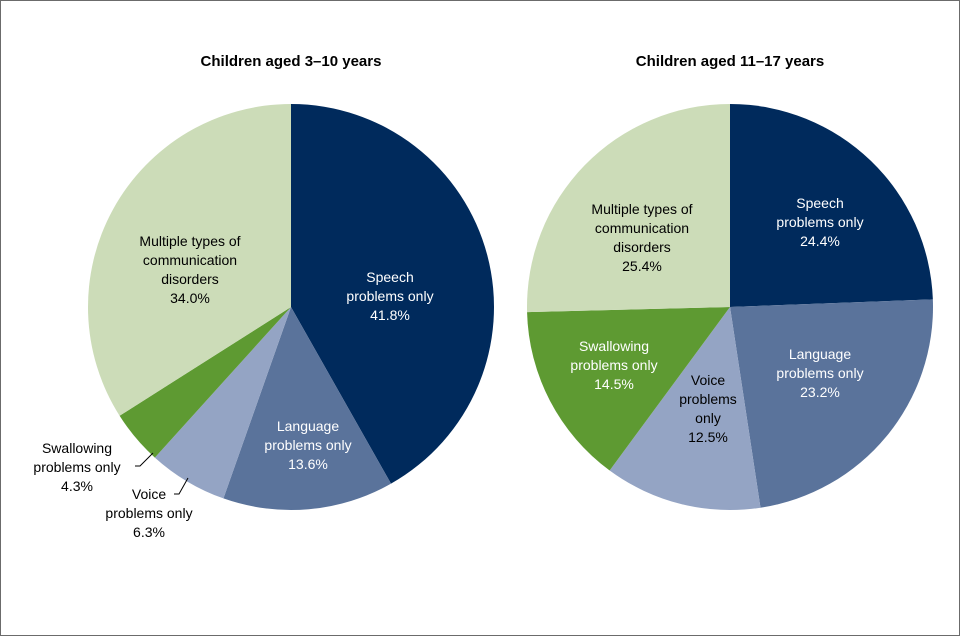 This screenshot has height=637, width=960. I want to click on slice-label: Language problems only 13.6%, so click(307, 445).